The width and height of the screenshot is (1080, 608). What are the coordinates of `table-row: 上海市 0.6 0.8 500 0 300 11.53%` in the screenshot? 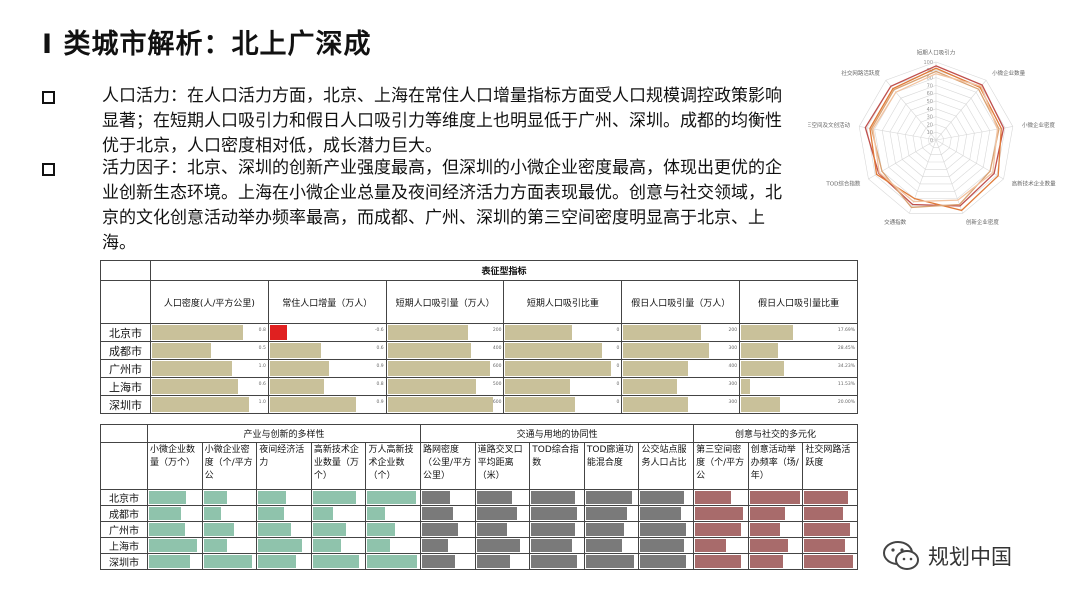 It's located at (479, 386).